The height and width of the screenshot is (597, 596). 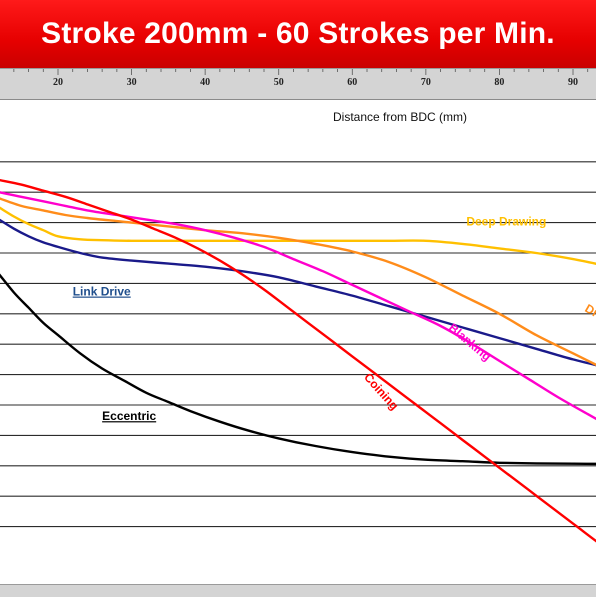 I want to click on x-axis-label: Distance from BDC (mm), so click(x=400, y=117).